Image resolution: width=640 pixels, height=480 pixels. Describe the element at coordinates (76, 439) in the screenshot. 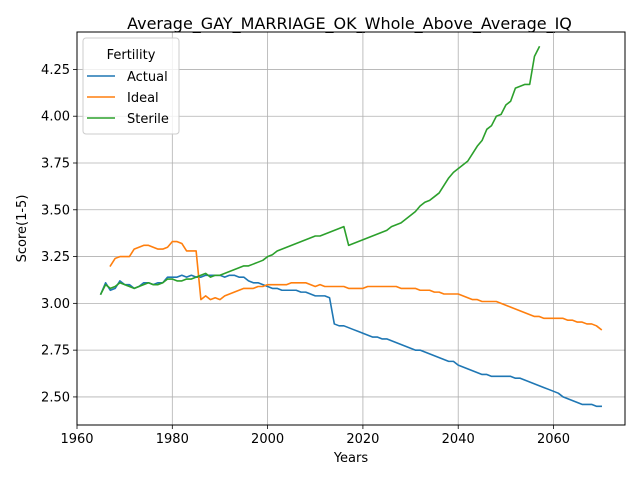

I see `x-tick-label: 1960` at that location.